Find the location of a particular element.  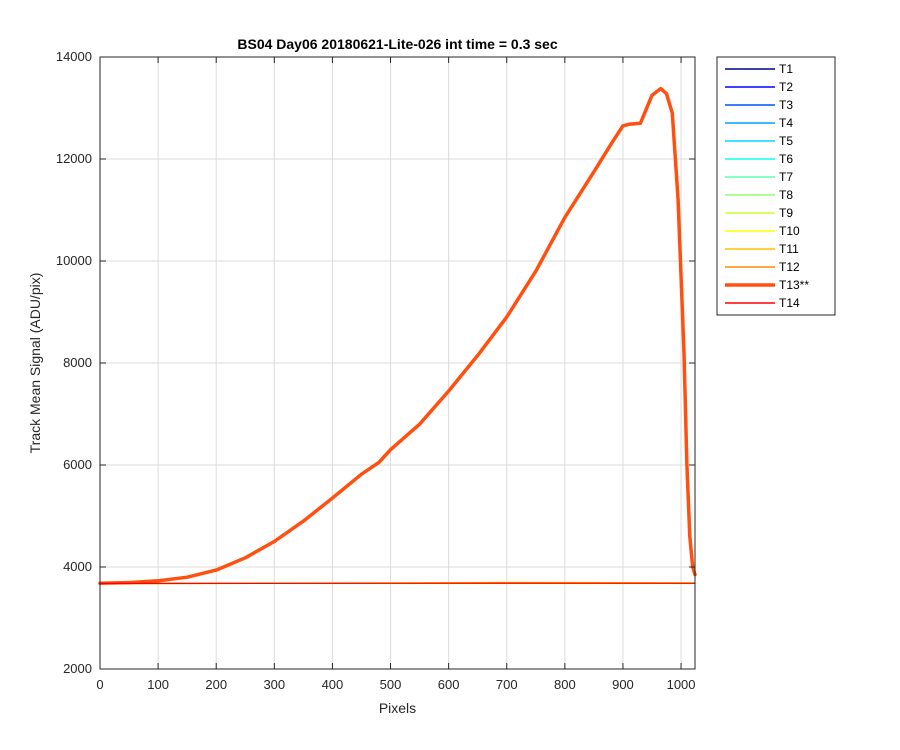

y-tick-label: 10000 is located at coordinates (74, 260).